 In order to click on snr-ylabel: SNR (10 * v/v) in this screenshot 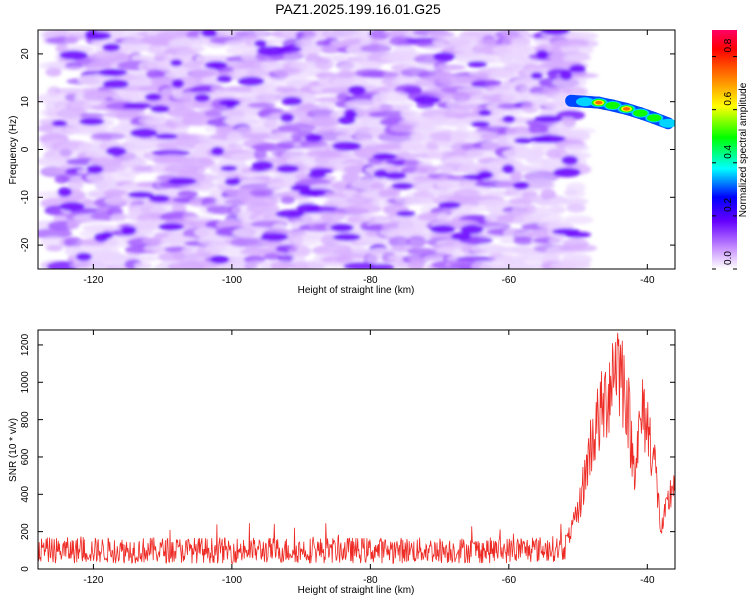, I will do `click(13, 450)`.